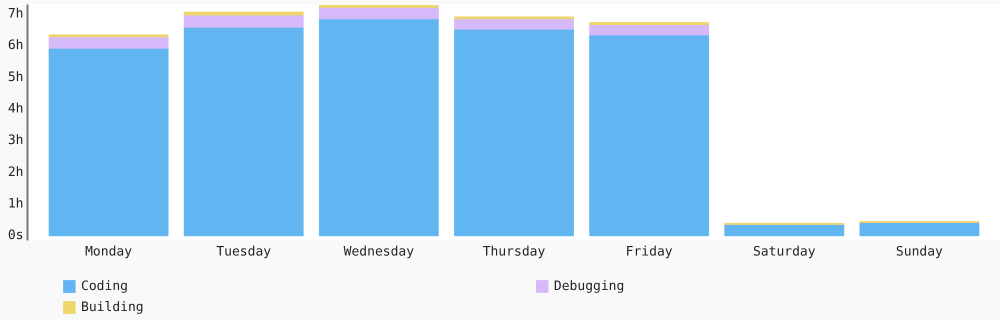  I want to click on x-tick-label: Wednesday, so click(379, 252).